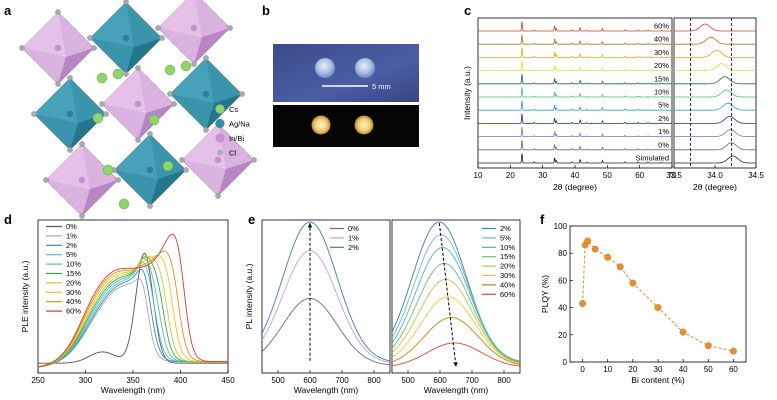 This screenshot has width=777, height=400. What do you see at coordinates (507, 294) in the screenshot?
I see `pl-legend-label: 60%` at bounding box center [507, 294].